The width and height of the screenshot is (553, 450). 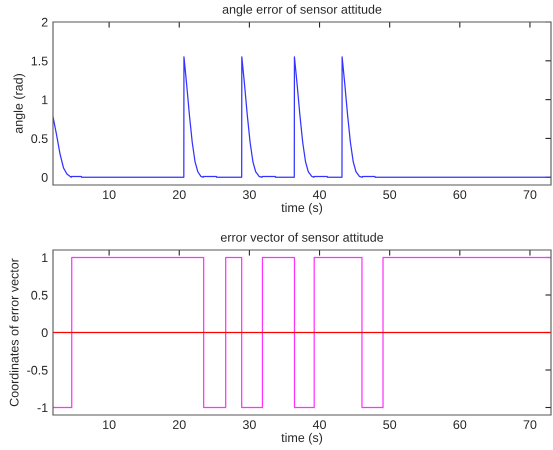 I want to click on y-axis-title: Coordinates of error vector, so click(x=14, y=332).